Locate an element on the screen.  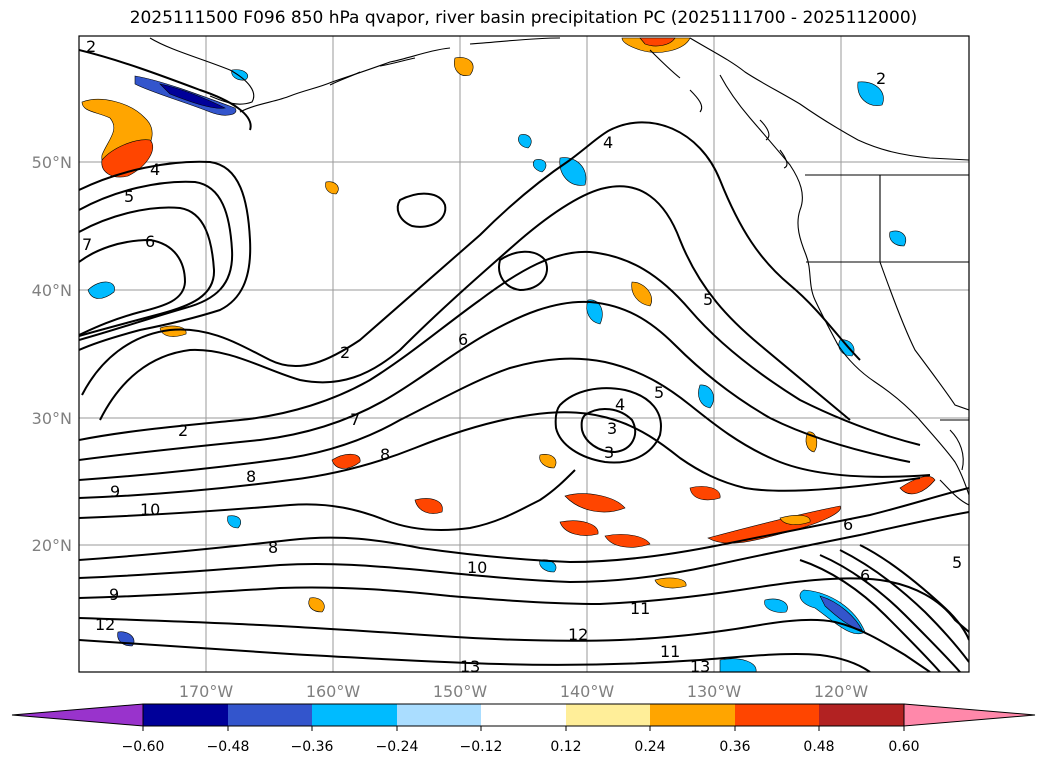
lon-label: 150°W is located at coordinates (460, 691).